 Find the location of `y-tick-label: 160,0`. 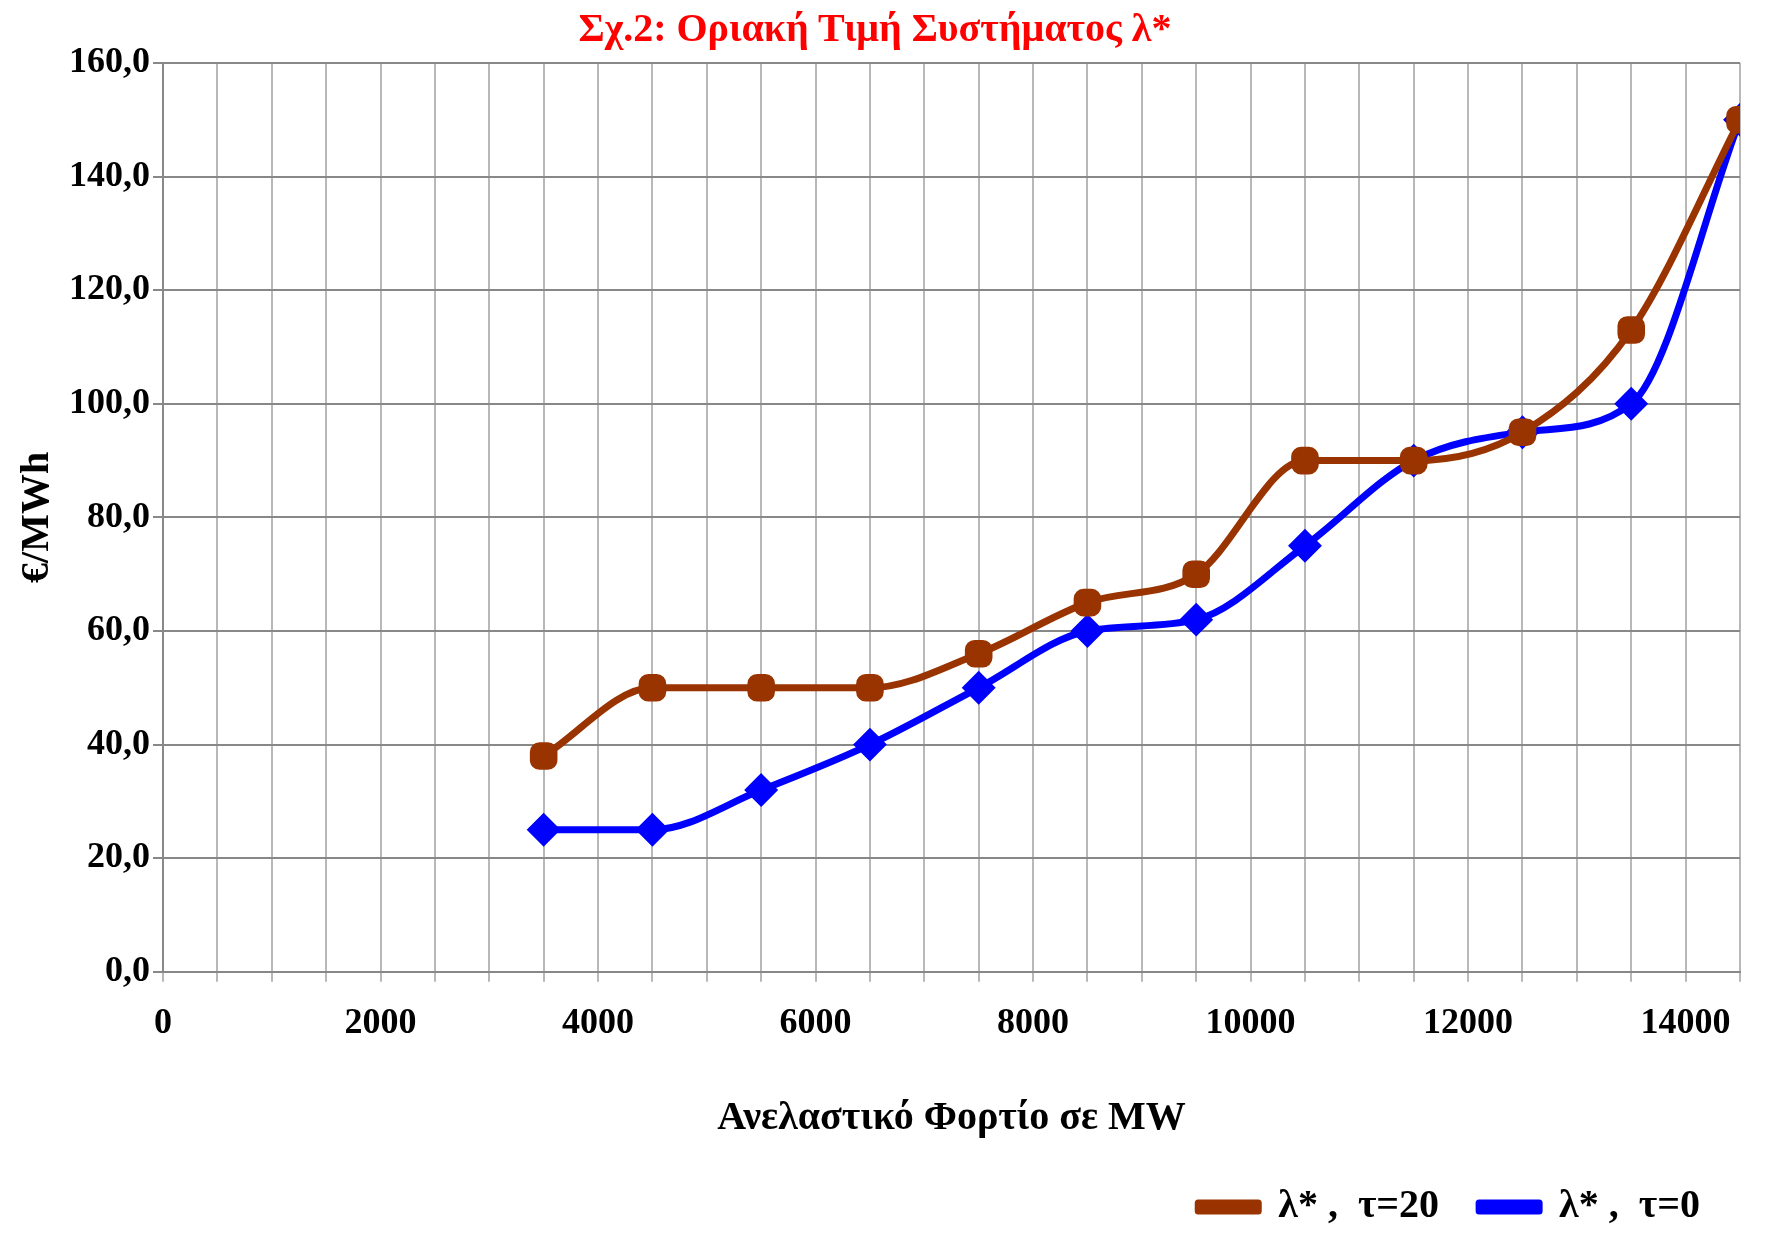

y-tick-label: 160,0 is located at coordinates (109, 60).